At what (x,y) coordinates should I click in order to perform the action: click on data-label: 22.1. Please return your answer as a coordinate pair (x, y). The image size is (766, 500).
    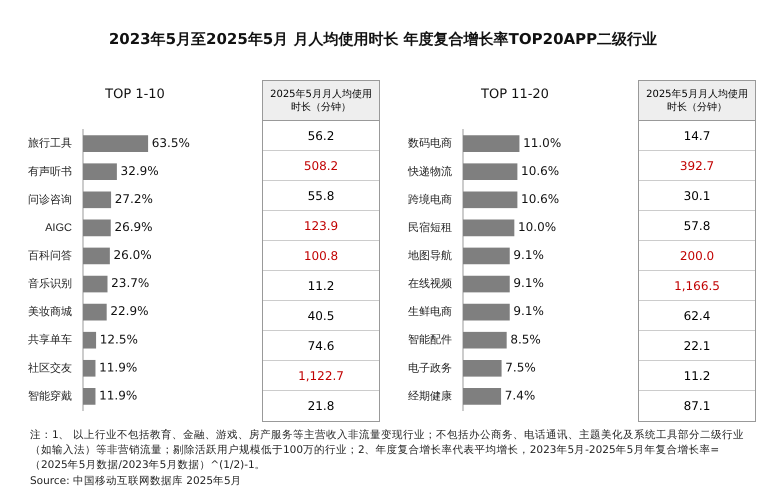
    Looking at the image, I should click on (697, 346).